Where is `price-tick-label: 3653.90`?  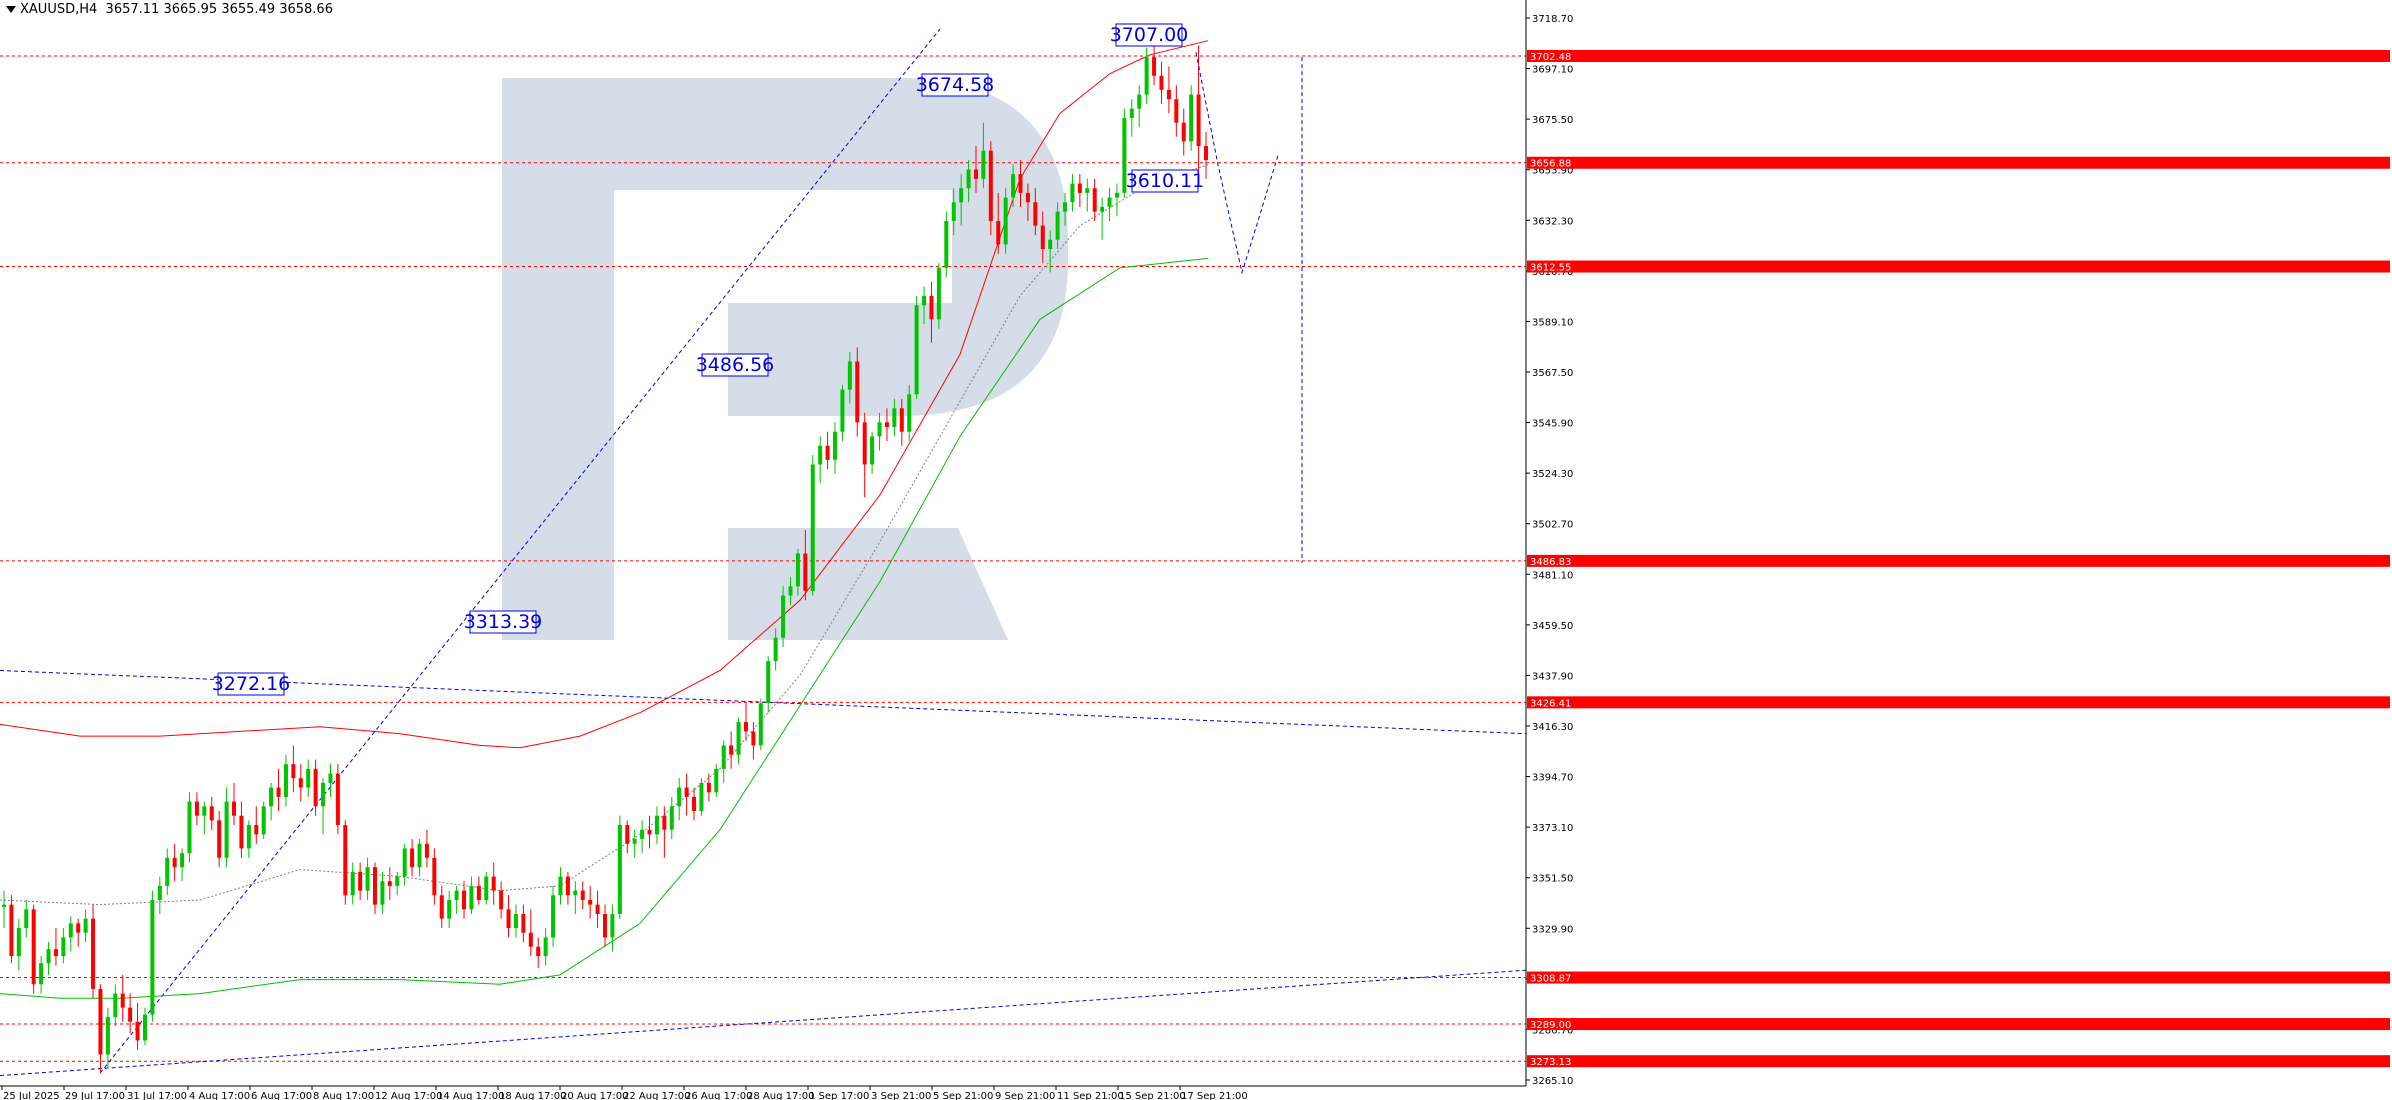 price-tick-label: 3653.90 is located at coordinates (1552, 171).